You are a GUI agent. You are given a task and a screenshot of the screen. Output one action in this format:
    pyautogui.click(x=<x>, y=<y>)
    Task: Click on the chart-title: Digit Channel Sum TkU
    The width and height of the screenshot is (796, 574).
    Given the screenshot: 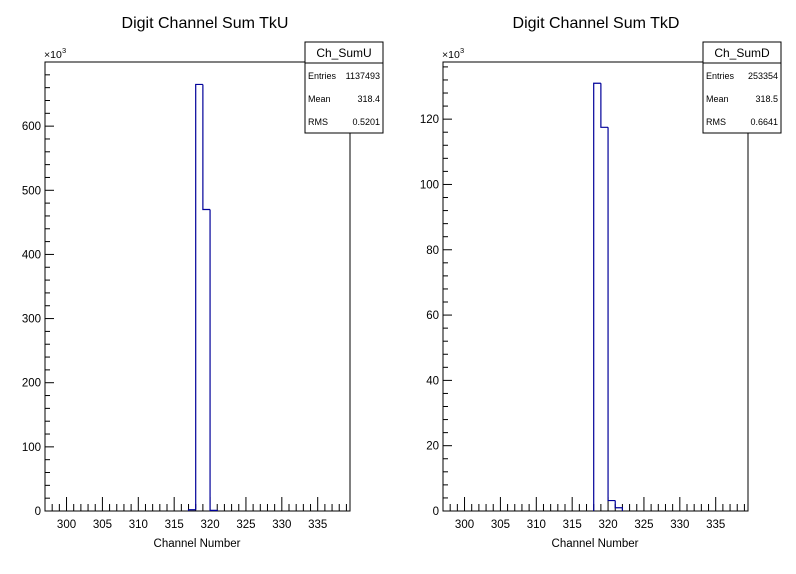 What is the action you would take?
    pyautogui.click(x=205, y=23)
    